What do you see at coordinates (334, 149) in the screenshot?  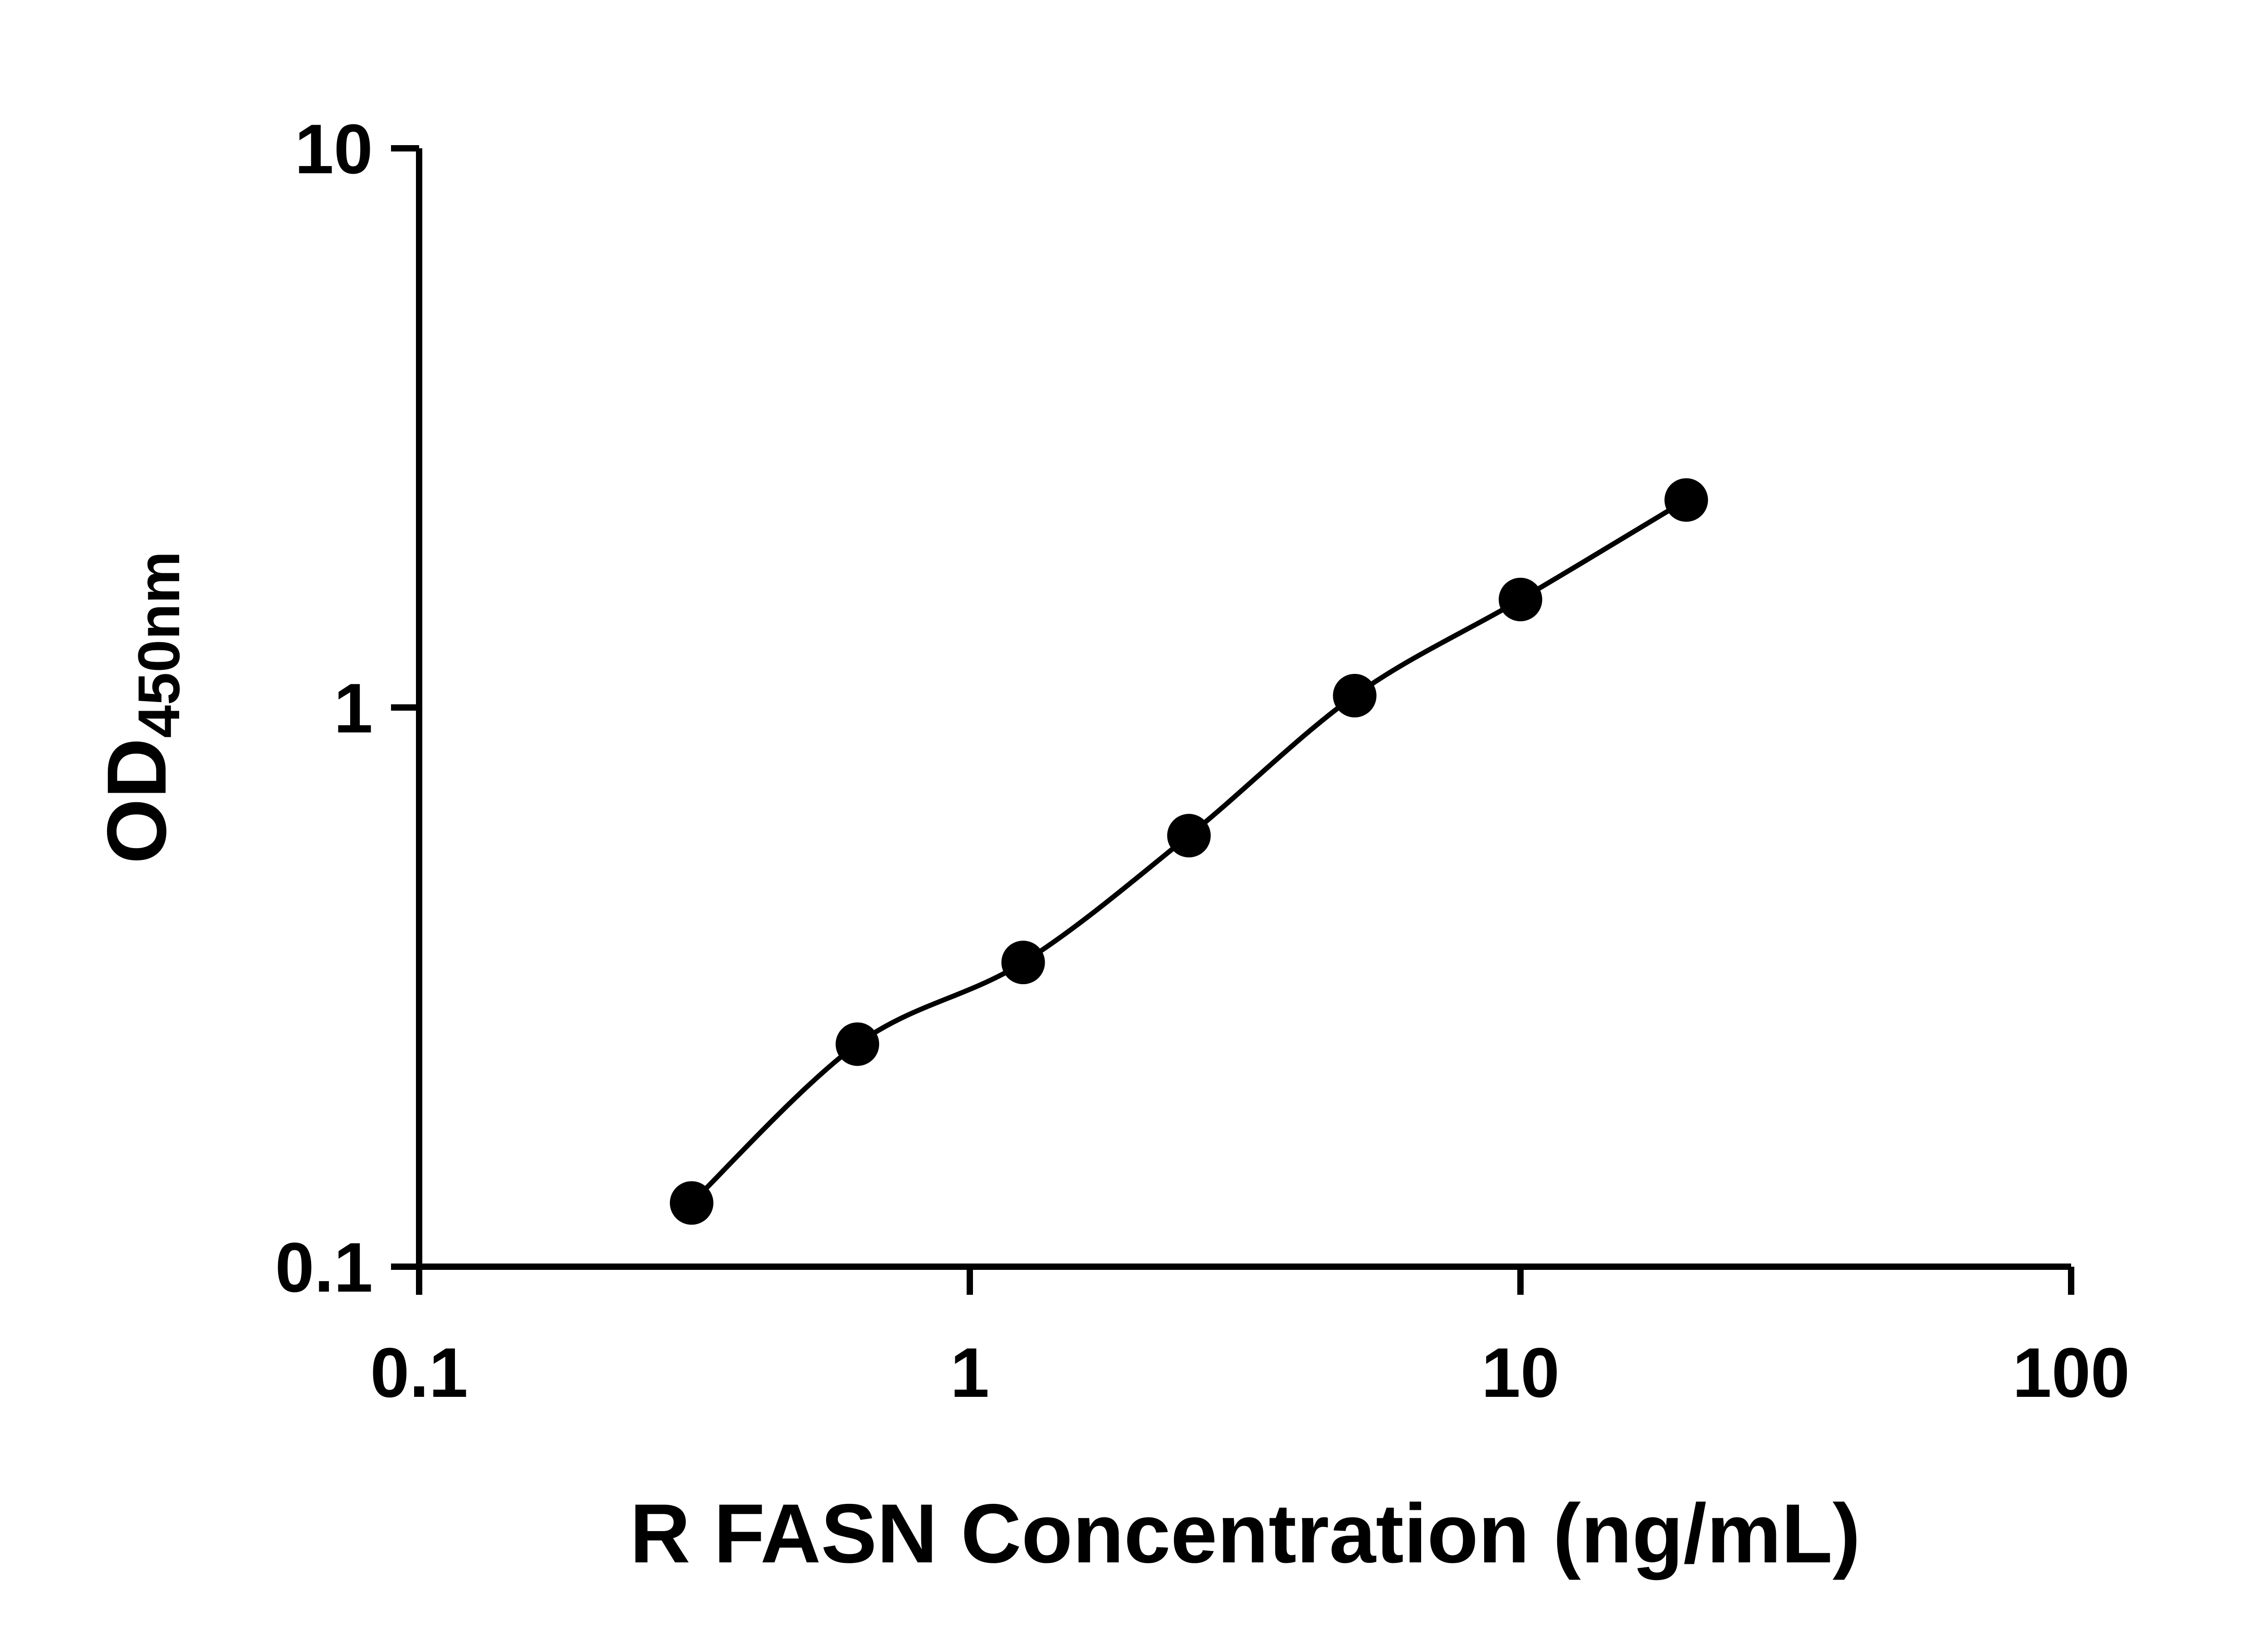 I see `y-tick-label: 10` at bounding box center [334, 149].